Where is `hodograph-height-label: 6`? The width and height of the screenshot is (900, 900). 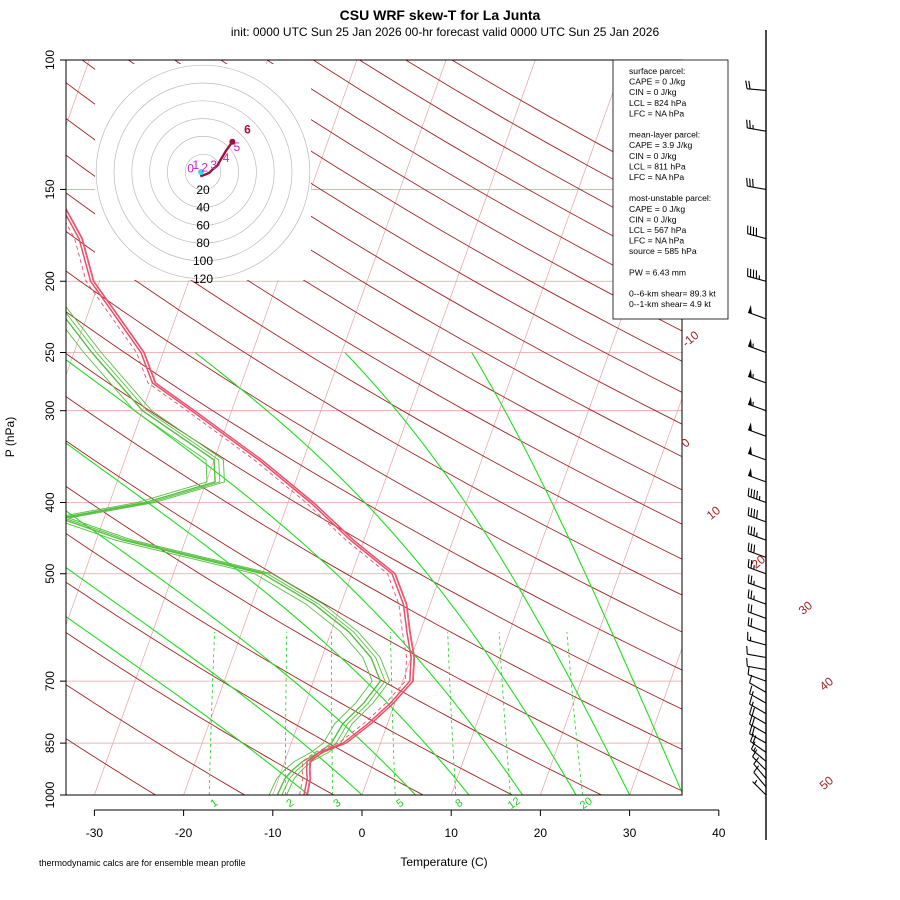 hodograph-height-label: 6 is located at coordinates (247, 129).